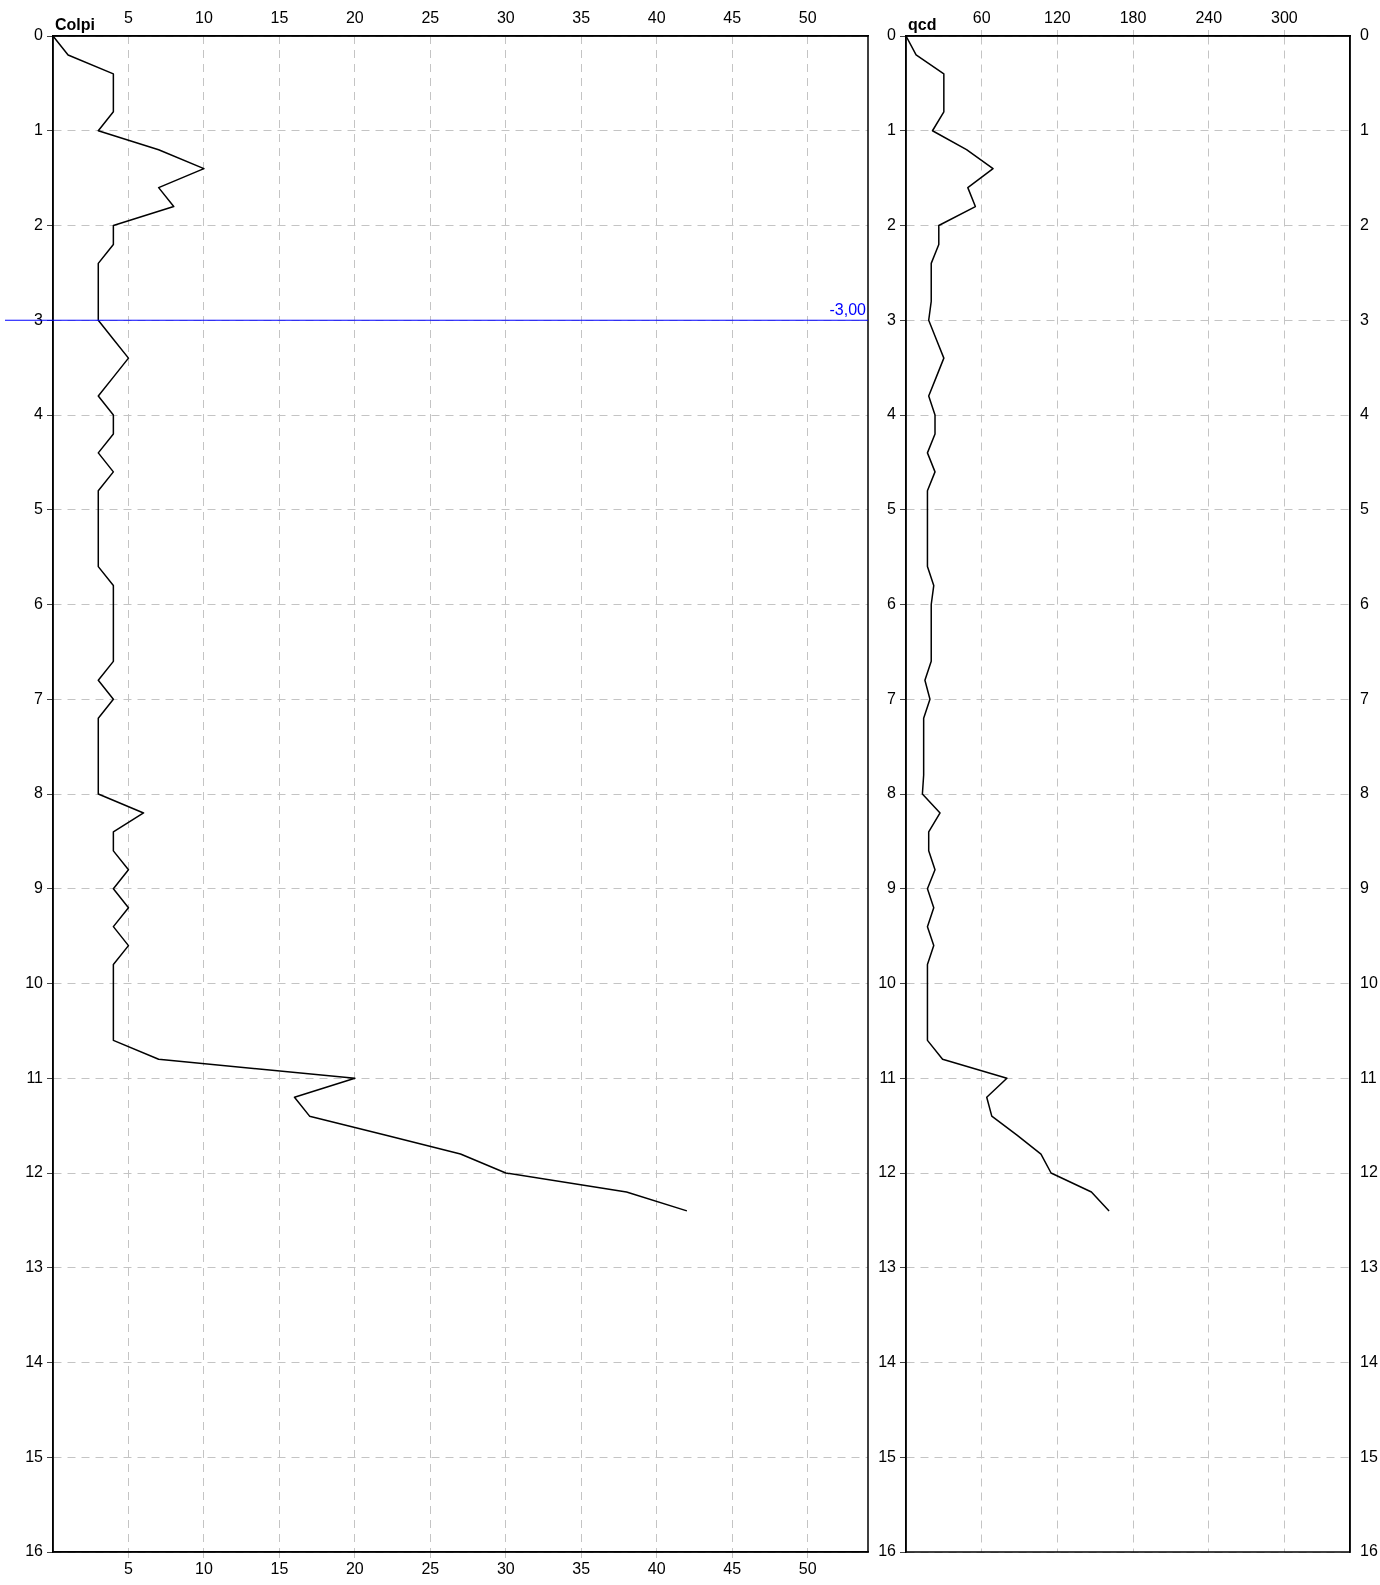  Describe the element at coordinates (887, 982) in the screenshot. I see `y2-tick-label: 10` at that location.